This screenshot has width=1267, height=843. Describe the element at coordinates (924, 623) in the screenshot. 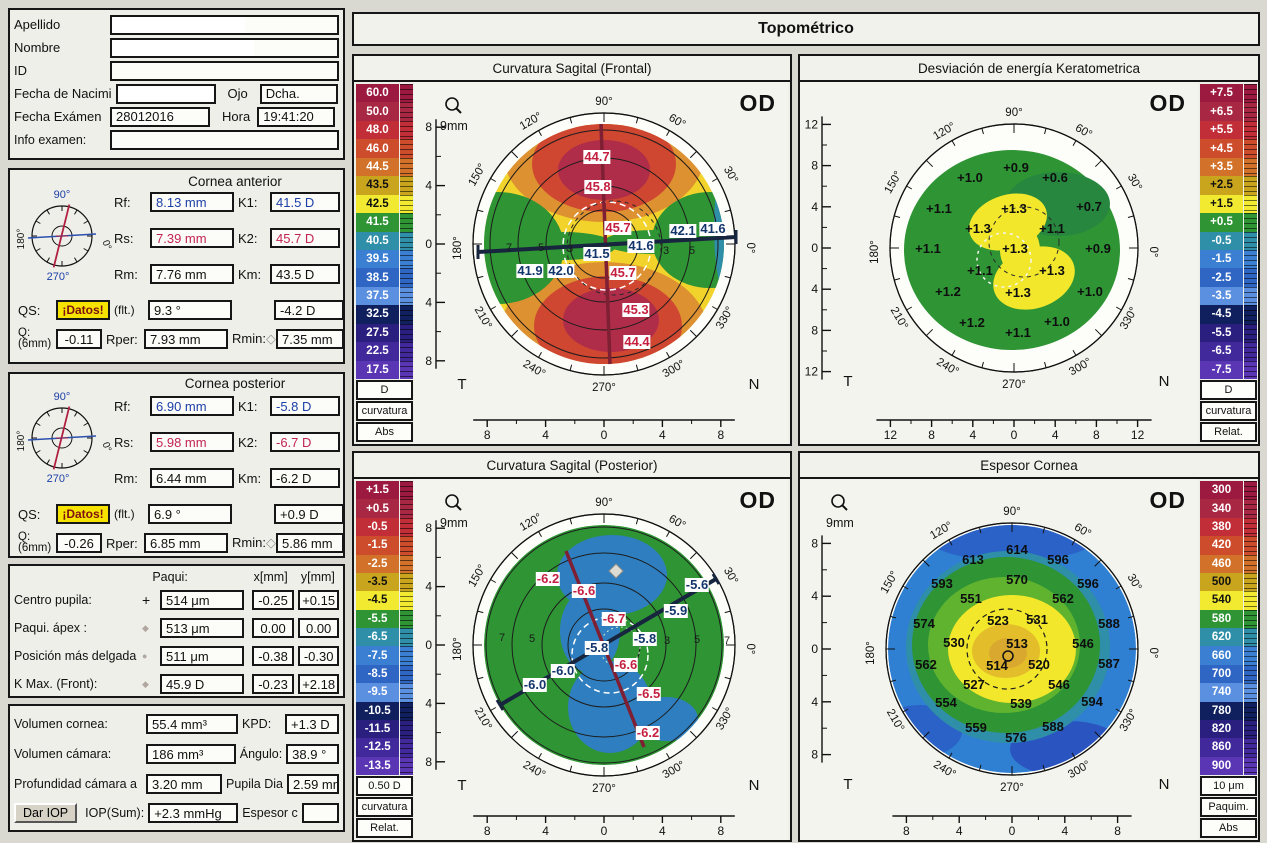

I see `map-value-label: 574` at that location.